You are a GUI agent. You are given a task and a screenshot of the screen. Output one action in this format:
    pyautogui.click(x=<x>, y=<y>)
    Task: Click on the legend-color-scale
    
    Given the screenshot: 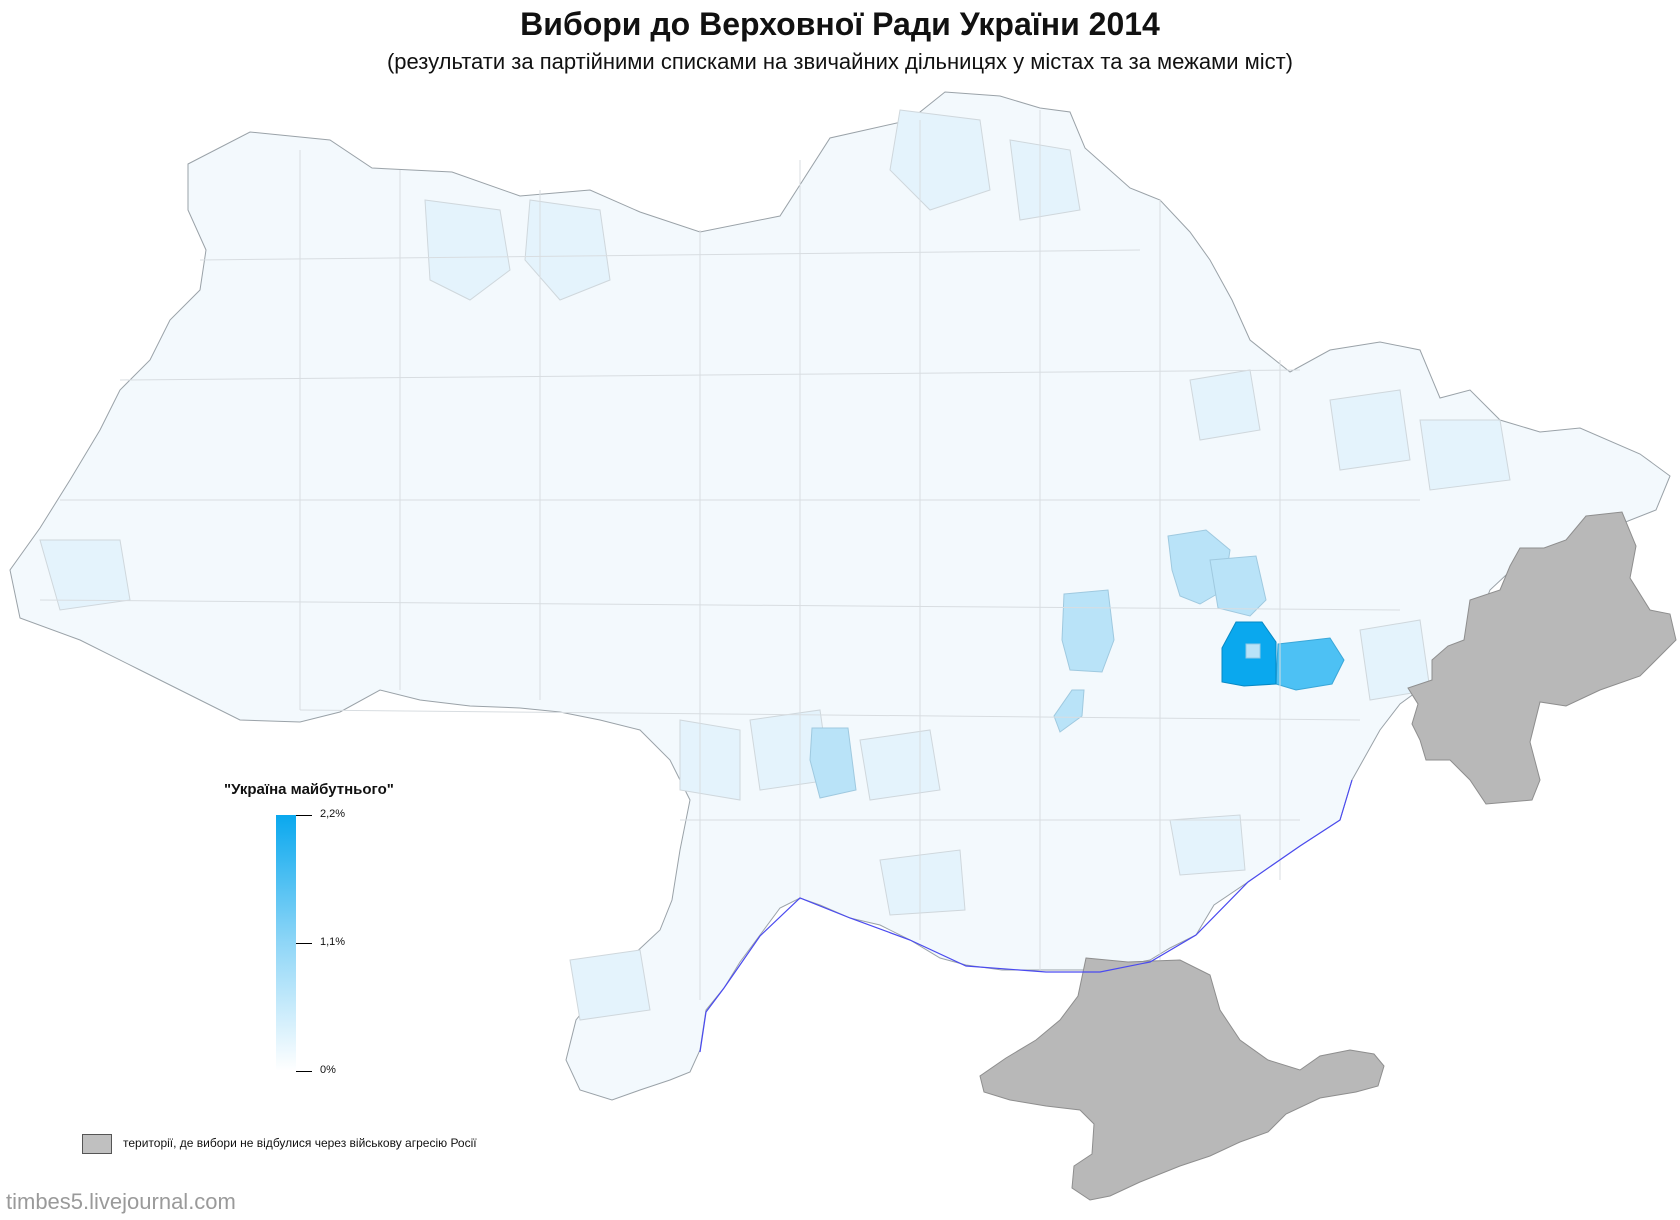 What is the action you would take?
    pyautogui.click(x=286, y=943)
    